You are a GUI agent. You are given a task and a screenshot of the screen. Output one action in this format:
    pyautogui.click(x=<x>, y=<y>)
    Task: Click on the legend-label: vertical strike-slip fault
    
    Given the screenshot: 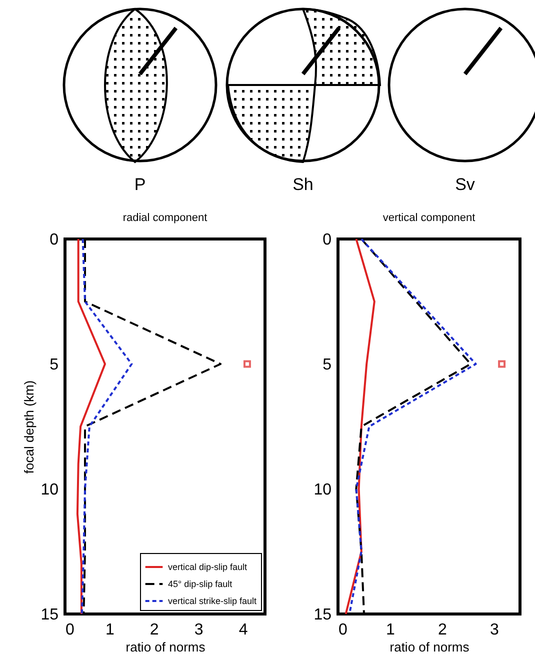 What is the action you would take?
    pyautogui.click(x=213, y=601)
    